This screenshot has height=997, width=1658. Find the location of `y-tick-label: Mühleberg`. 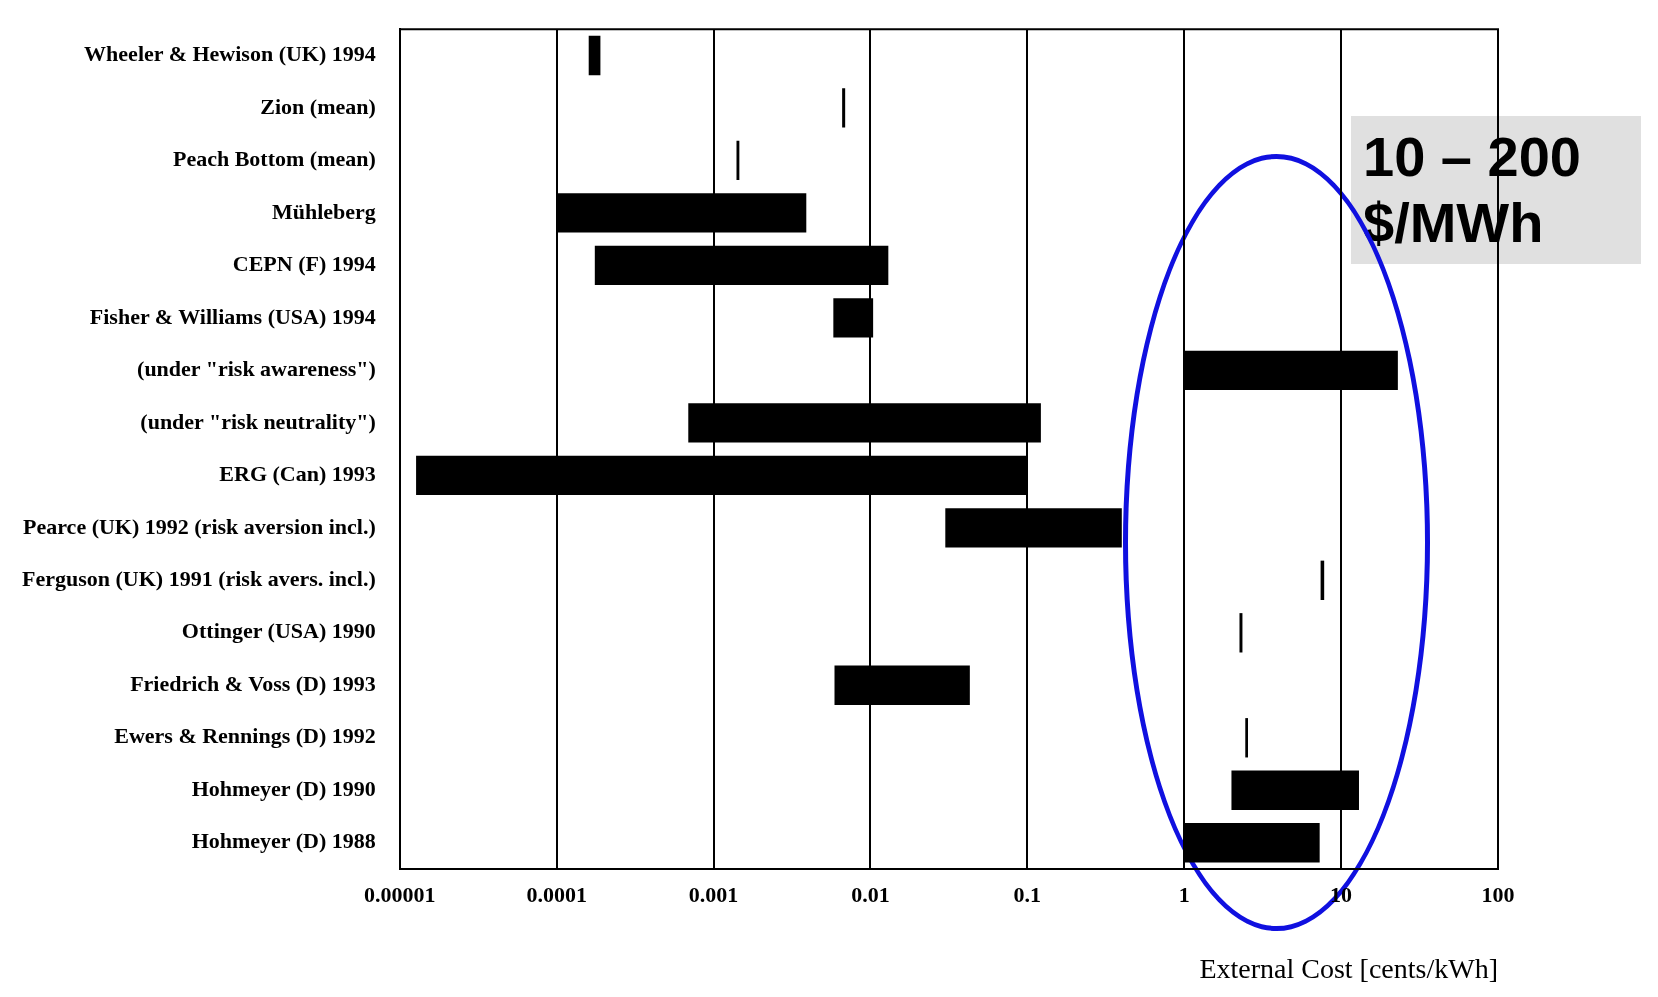

y-tick-label: Mühleberg is located at coordinates (323, 211).